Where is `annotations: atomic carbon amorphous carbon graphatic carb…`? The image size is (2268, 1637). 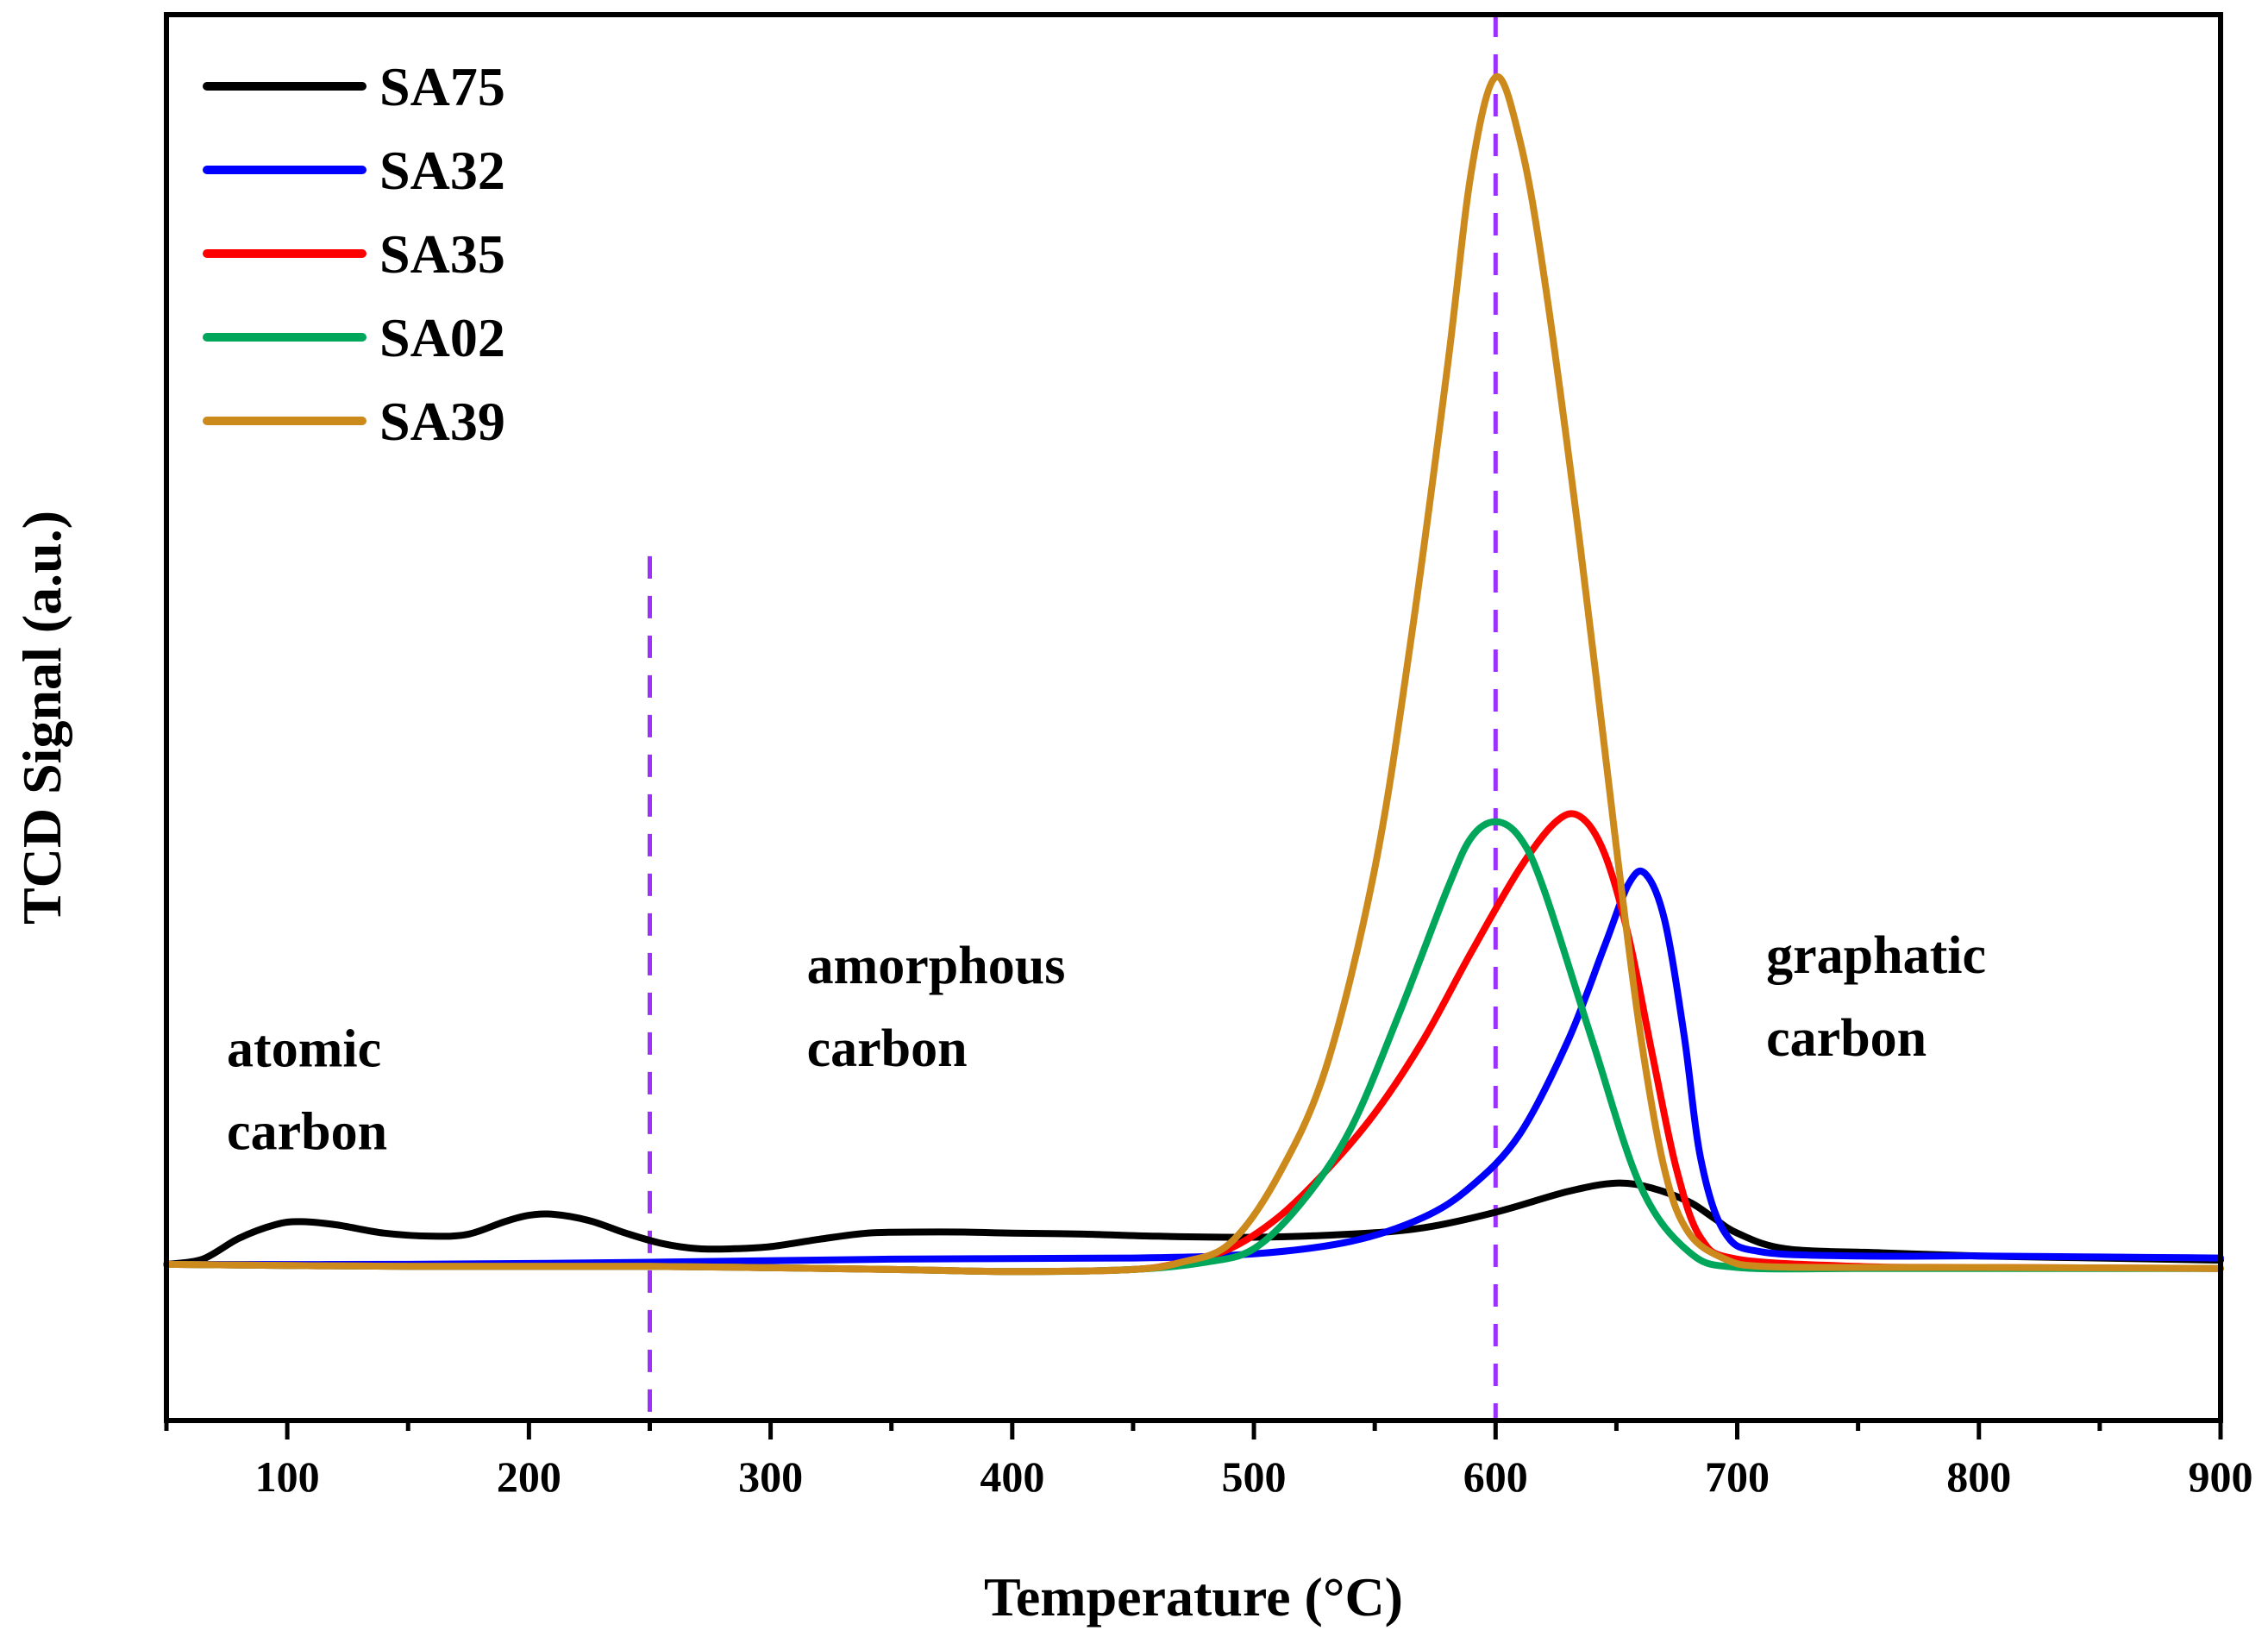 annotations: atomic carbon amorphous carbon graphatic carb… is located at coordinates (1107, 1044).